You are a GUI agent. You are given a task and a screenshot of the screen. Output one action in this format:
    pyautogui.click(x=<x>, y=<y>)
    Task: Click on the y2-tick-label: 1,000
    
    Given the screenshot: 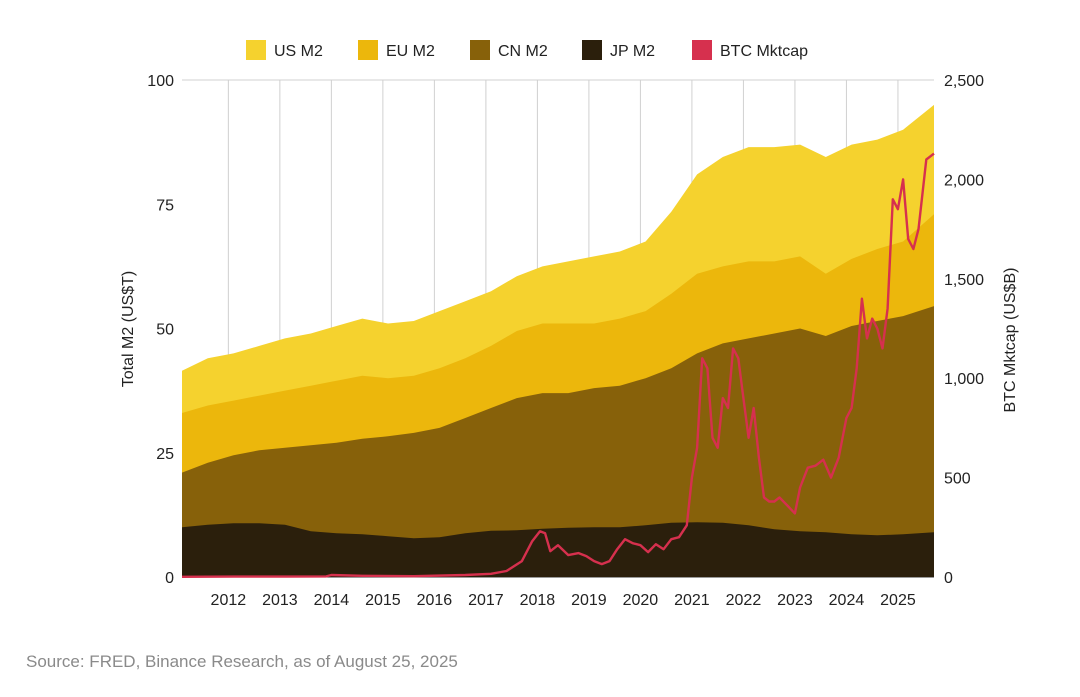 What is the action you would take?
    pyautogui.click(x=964, y=379)
    